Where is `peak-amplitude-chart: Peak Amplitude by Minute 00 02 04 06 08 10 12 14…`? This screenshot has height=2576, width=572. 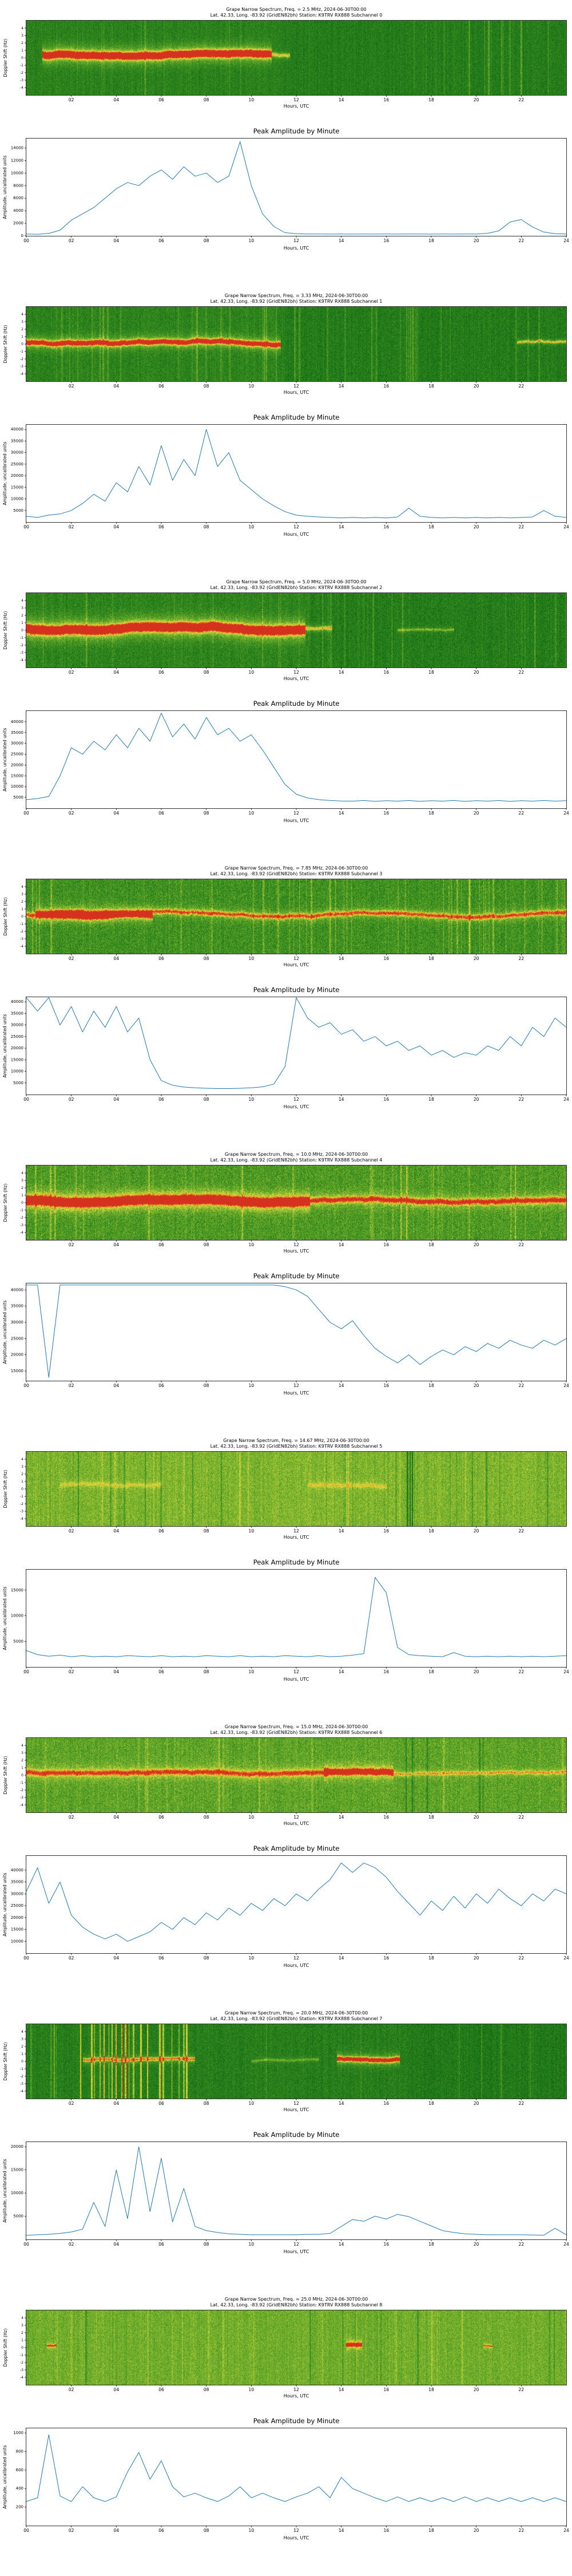 peak-amplitude-chart: Peak Amplitude by Minute 00 02 04 06 08 10 12 14… is located at coordinates (285, 2479).